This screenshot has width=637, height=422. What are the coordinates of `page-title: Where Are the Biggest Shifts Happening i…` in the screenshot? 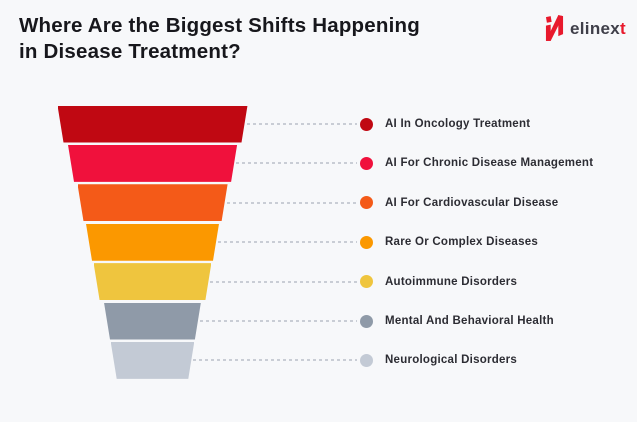 It's located at (219, 39).